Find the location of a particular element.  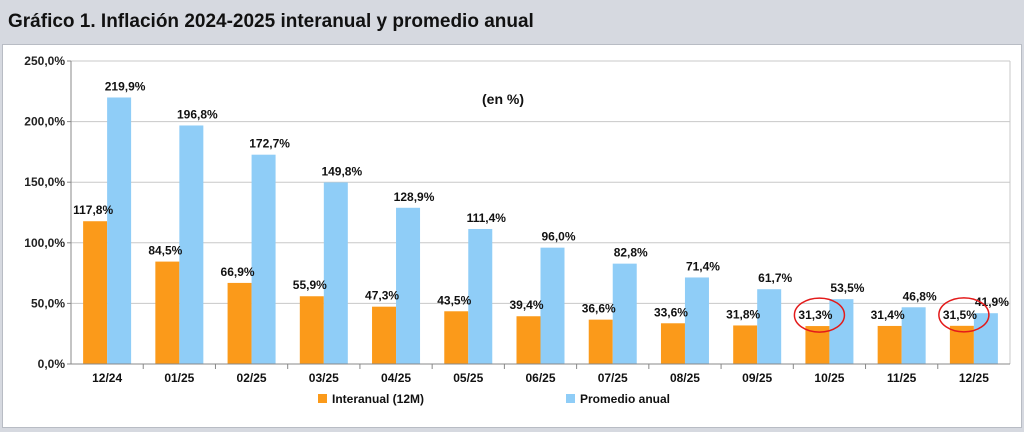

y-tick-label: 50,0% is located at coordinates (48, 303).